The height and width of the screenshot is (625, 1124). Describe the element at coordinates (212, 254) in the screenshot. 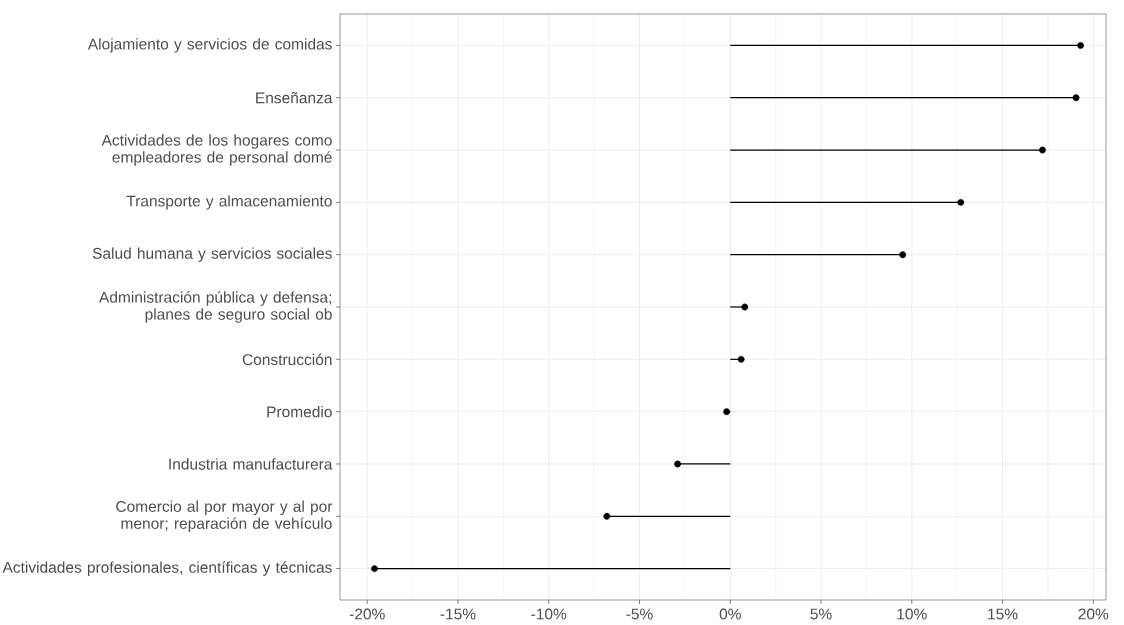

I see `y-tick-label: Salud humana y servicios sociales` at that location.